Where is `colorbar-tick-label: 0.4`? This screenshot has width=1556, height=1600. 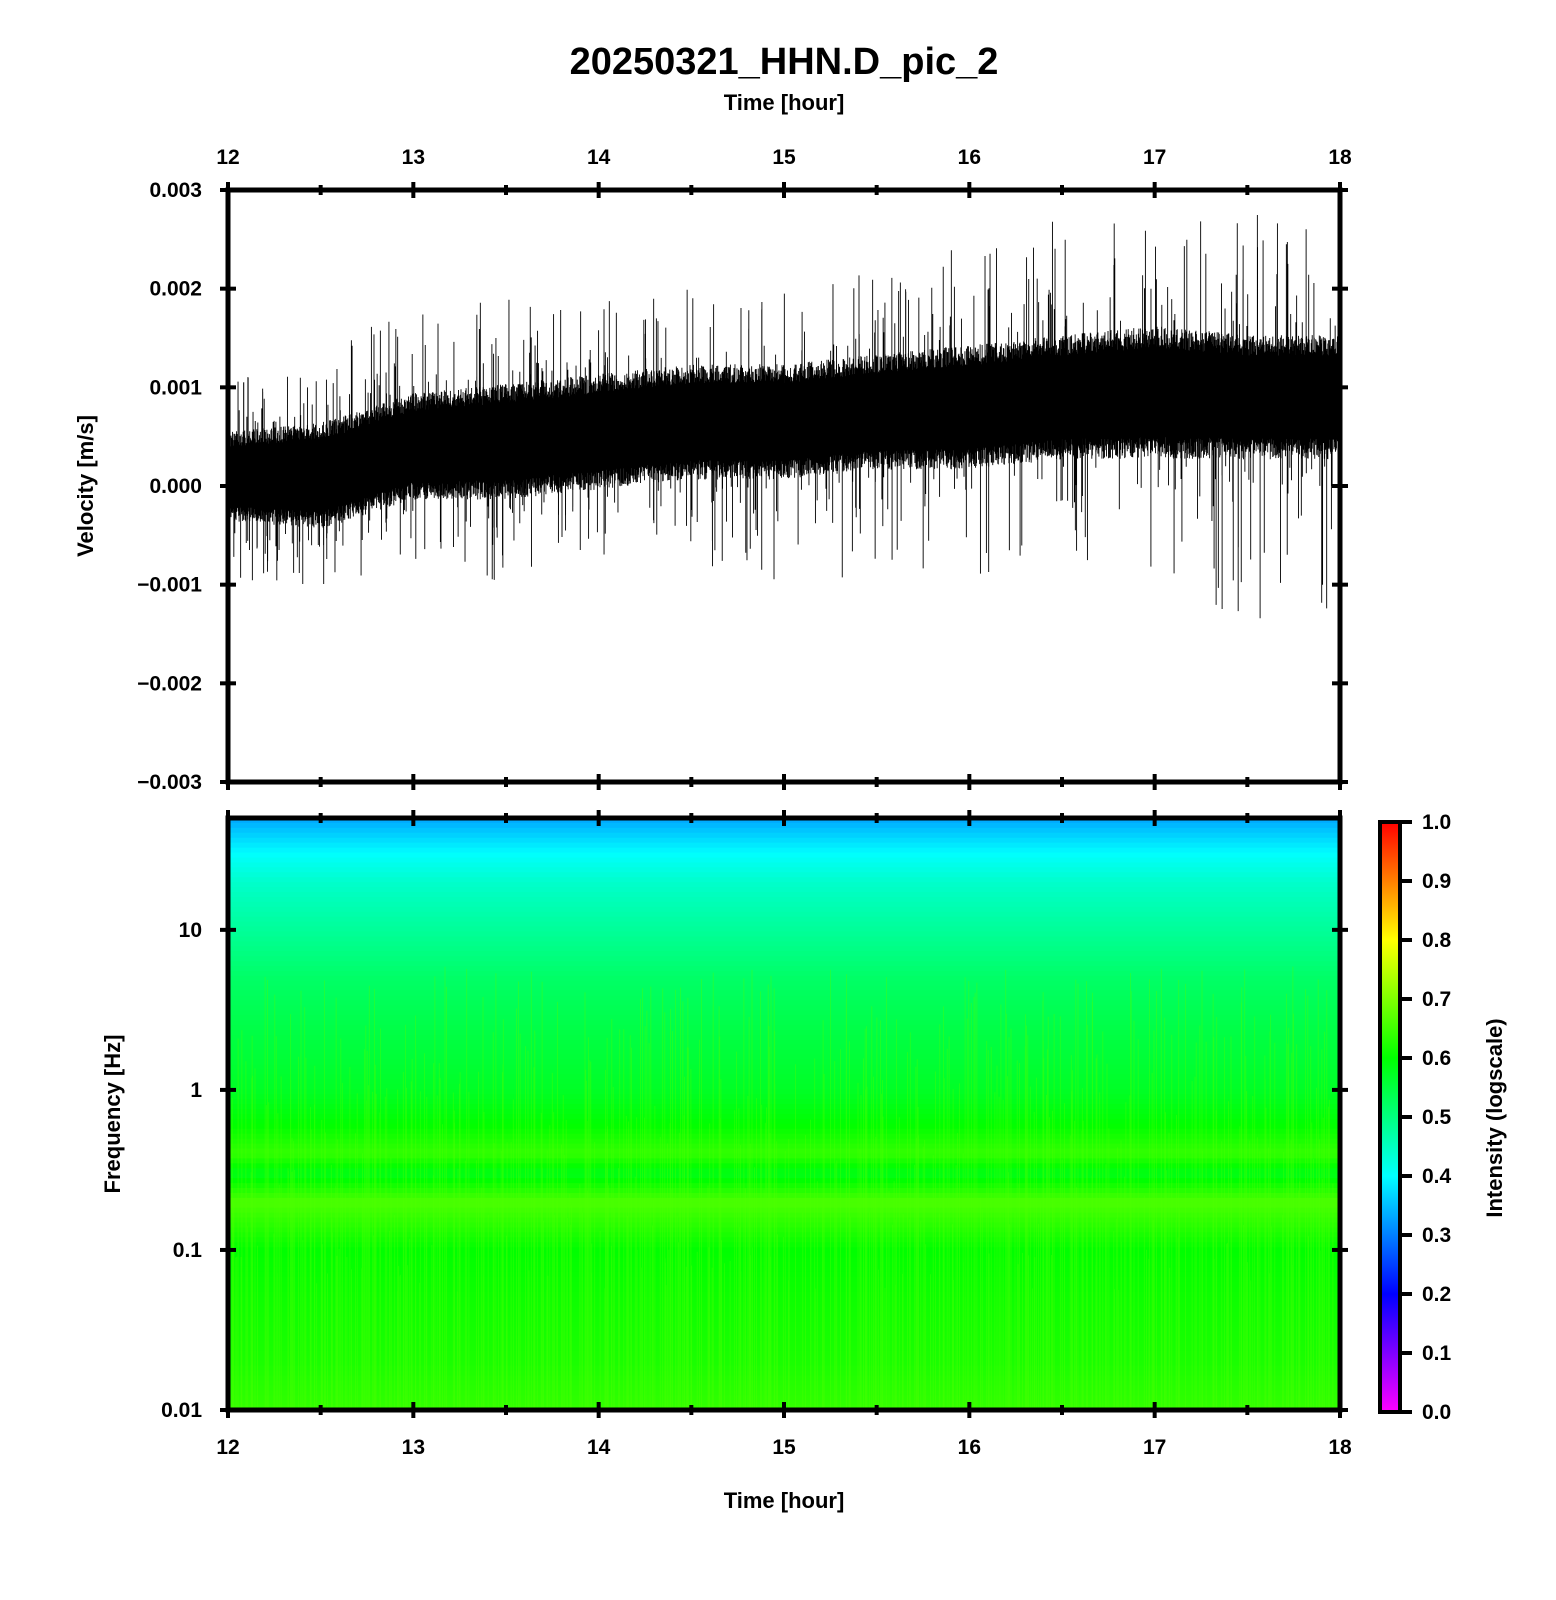 colorbar-tick-label: 0.4 is located at coordinates (1437, 1176).